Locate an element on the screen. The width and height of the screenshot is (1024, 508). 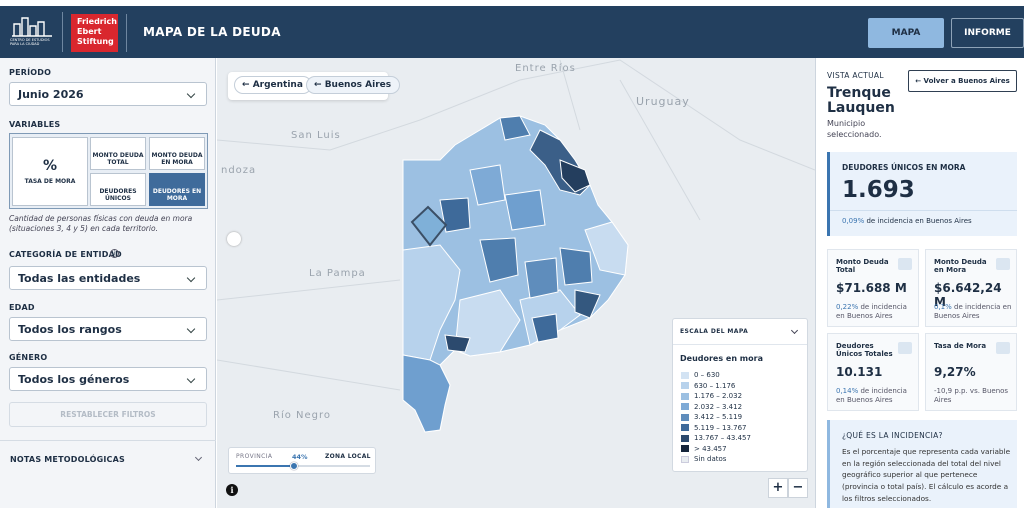
place-label: Río Negro is located at coordinates (302, 415).